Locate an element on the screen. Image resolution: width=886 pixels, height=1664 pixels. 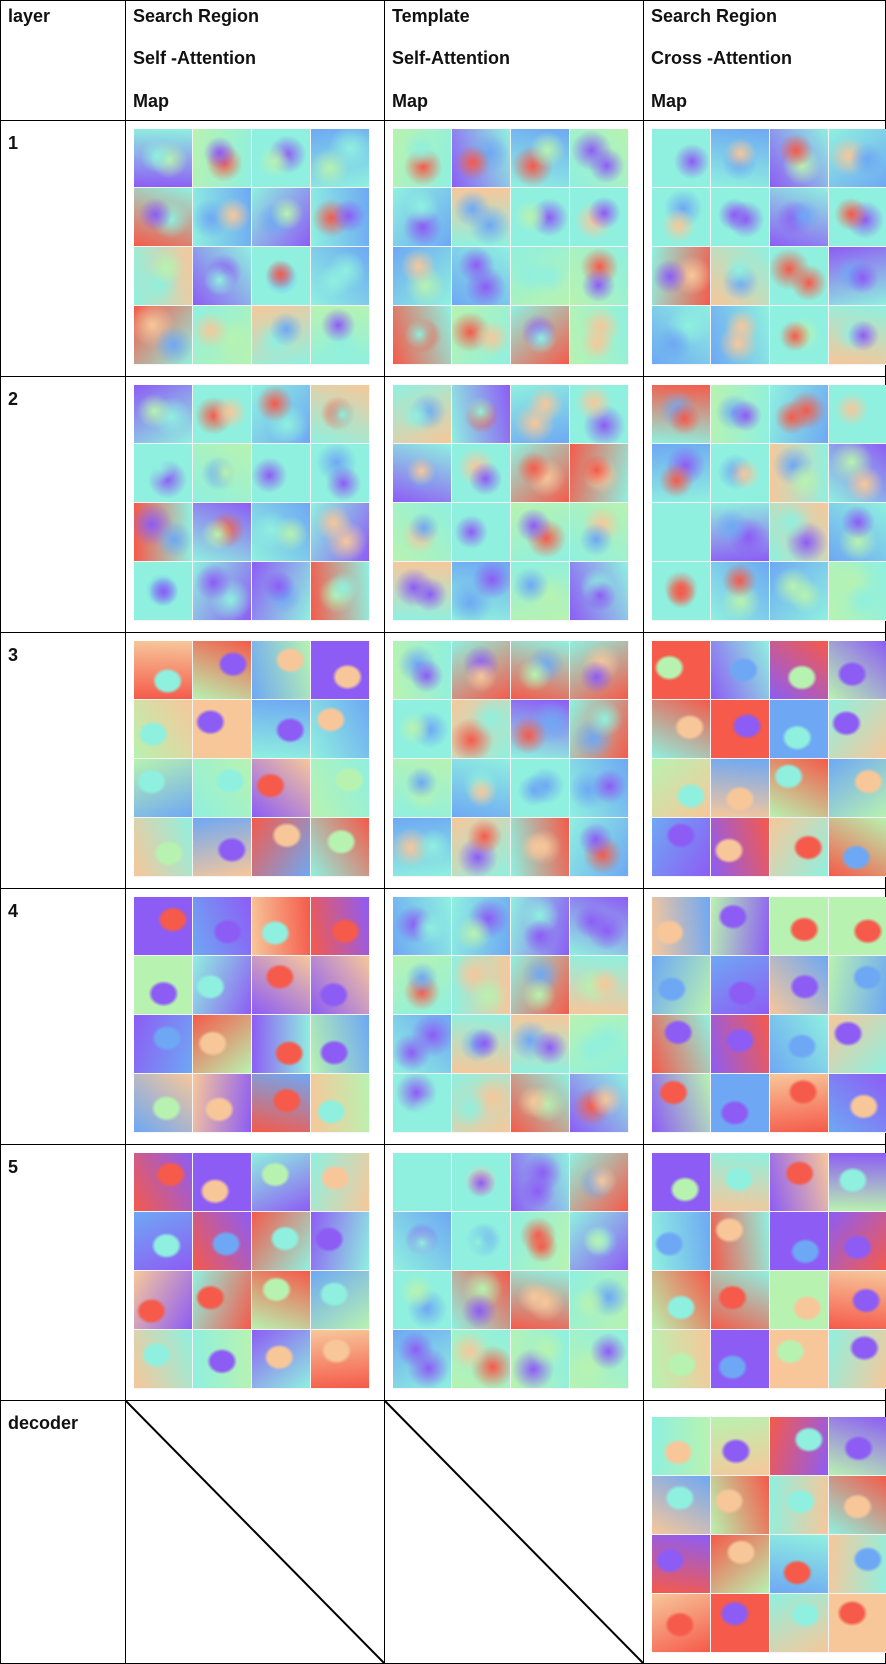
header-col3-line2: Cross -Attention is located at coordinates (721, 58).